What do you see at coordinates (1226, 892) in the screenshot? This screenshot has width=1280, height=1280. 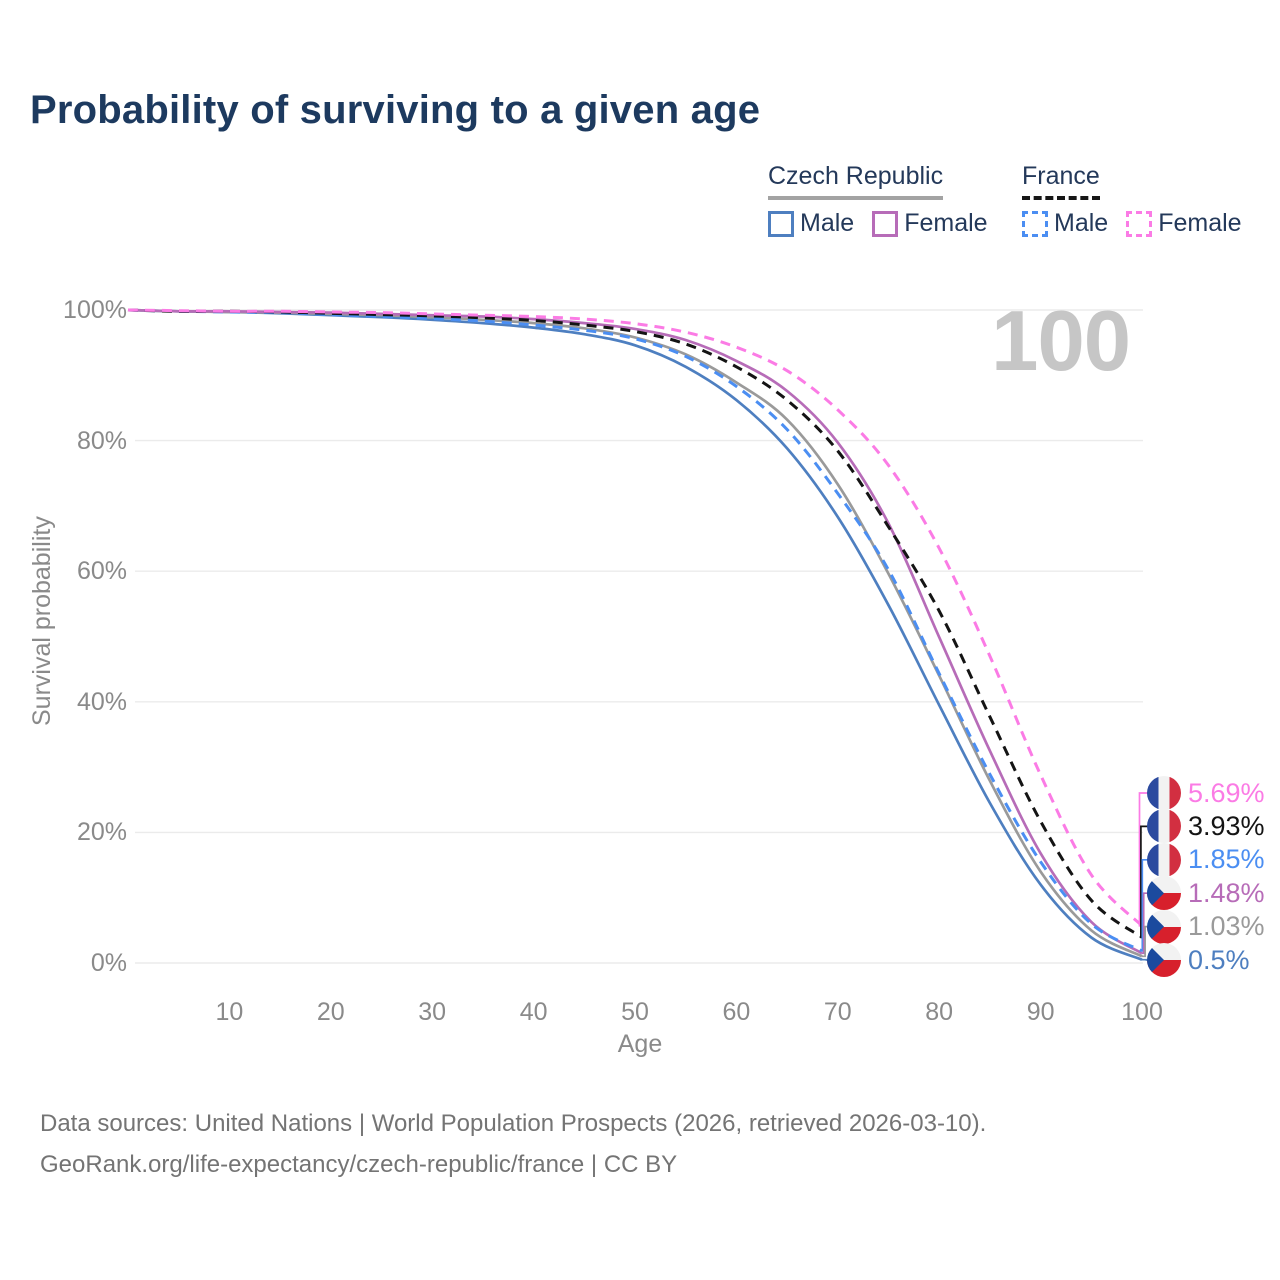 I see `end-label-value: 1.48%` at bounding box center [1226, 892].